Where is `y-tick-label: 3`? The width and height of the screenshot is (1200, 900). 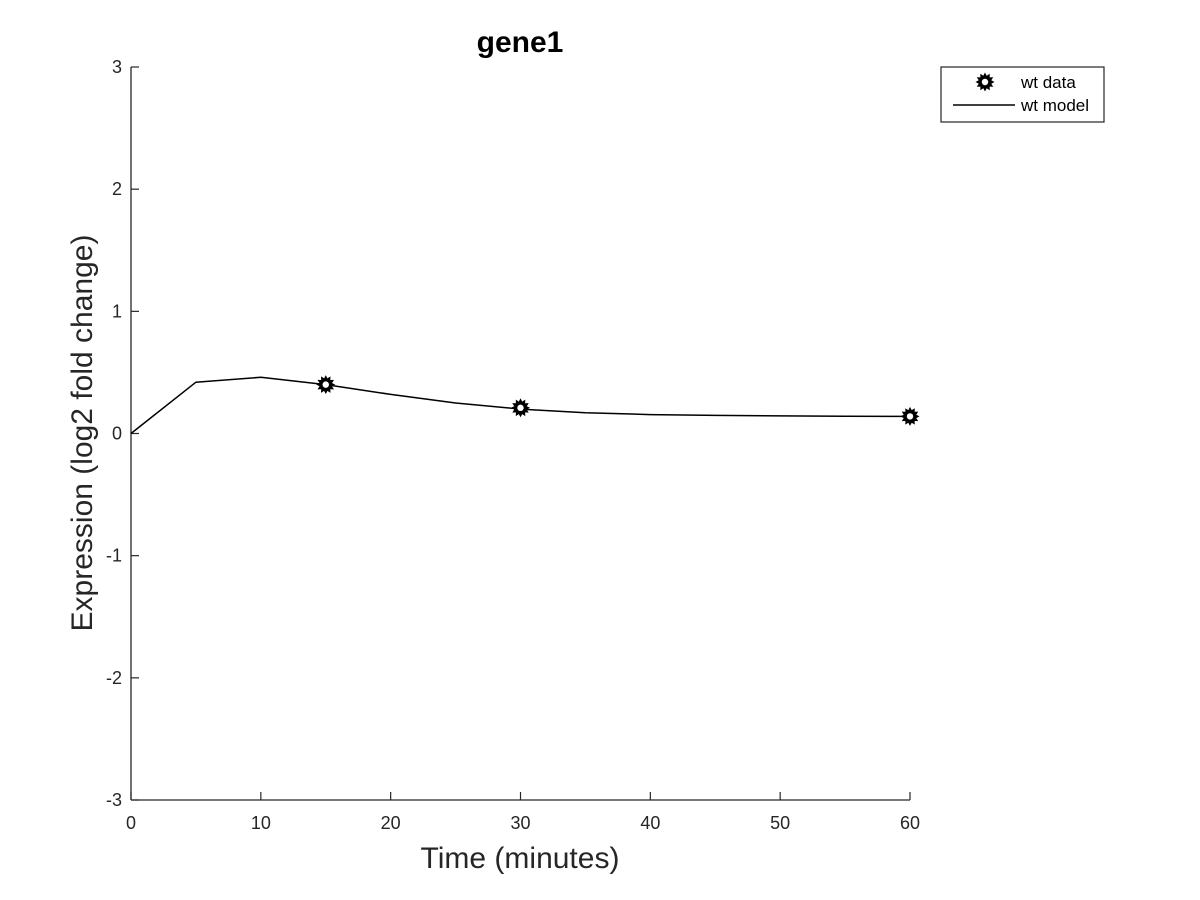
y-tick-label: 3 is located at coordinates (117, 67).